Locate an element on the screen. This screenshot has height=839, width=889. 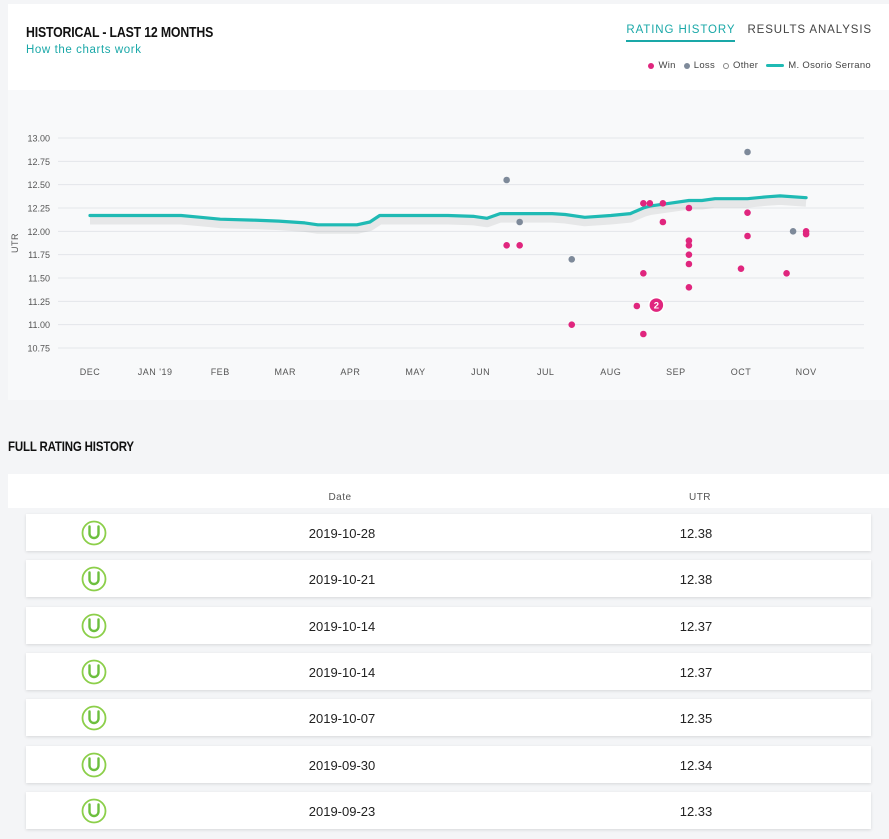
table-header: Date UTR is located at coordinates (448, 491).